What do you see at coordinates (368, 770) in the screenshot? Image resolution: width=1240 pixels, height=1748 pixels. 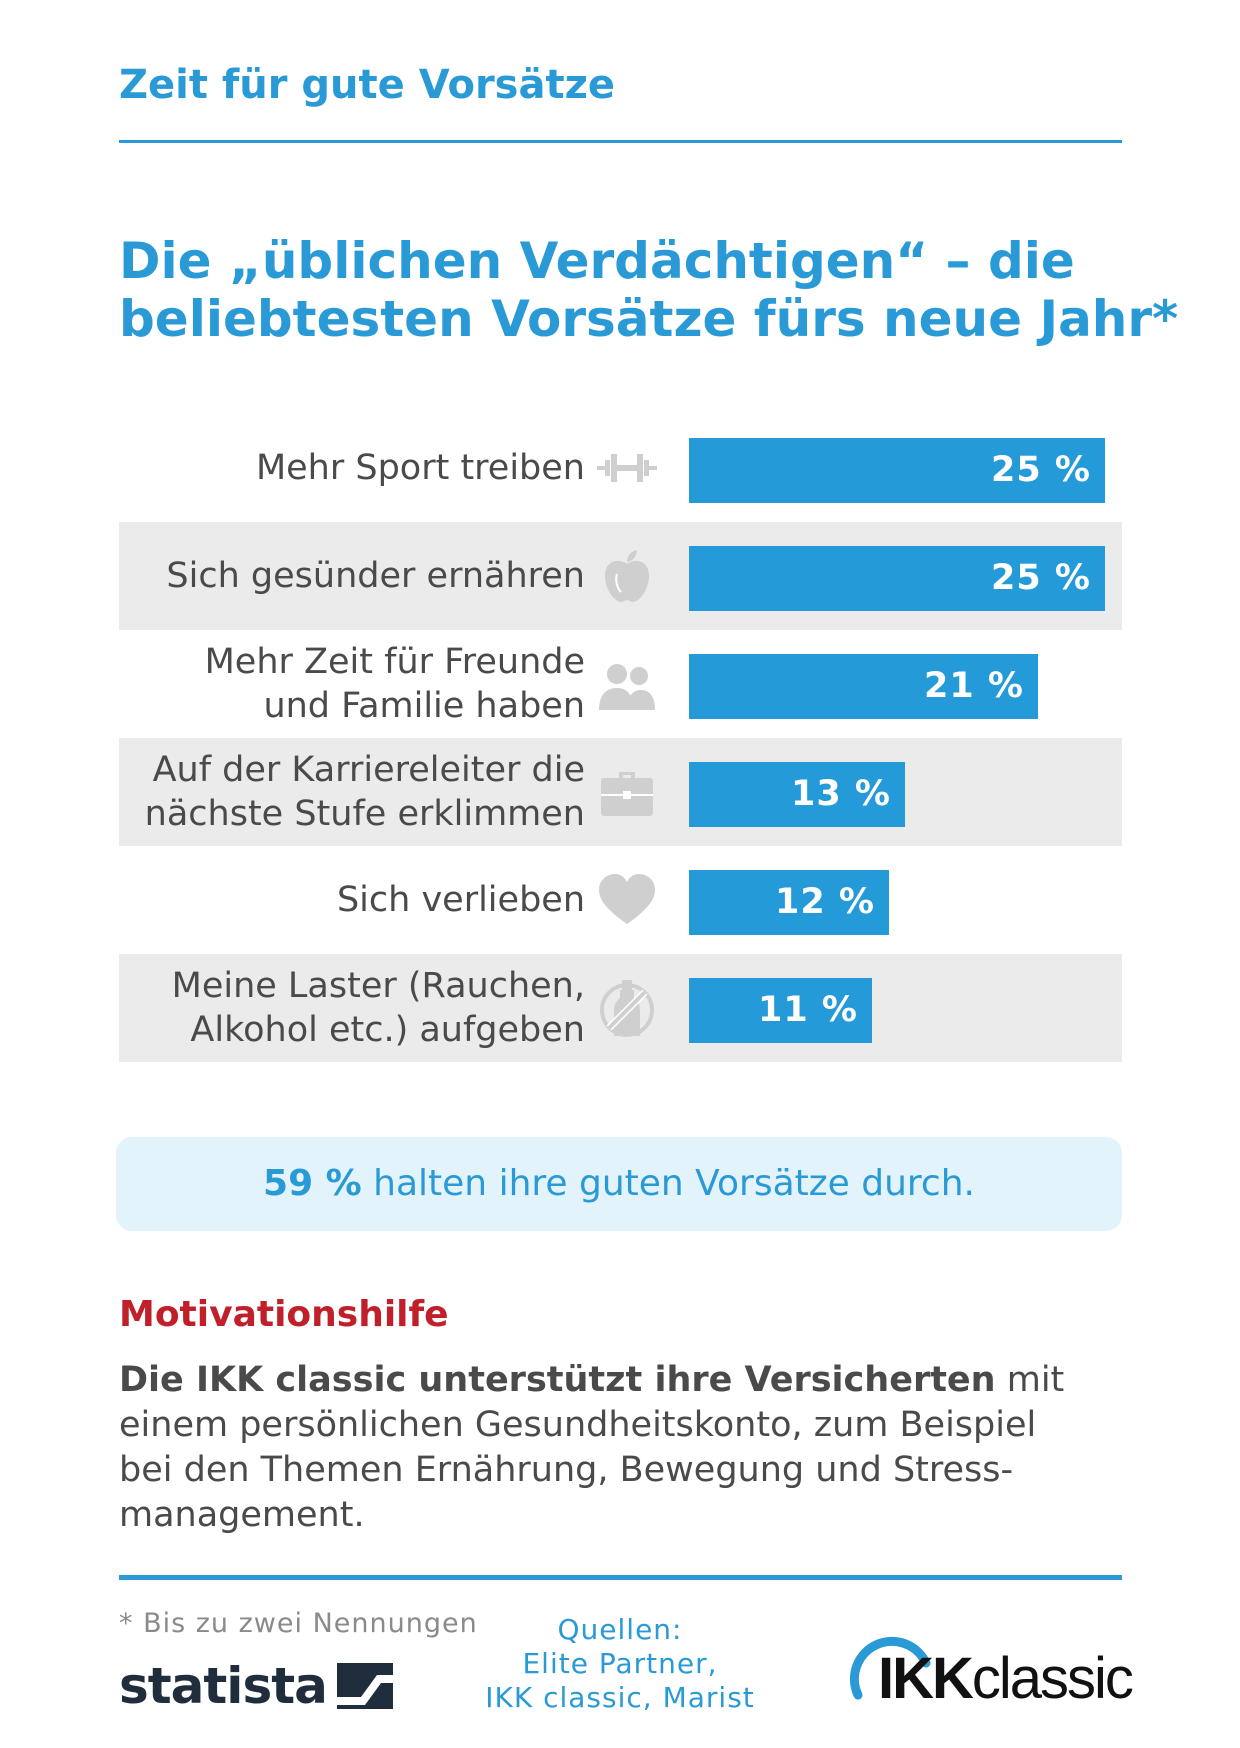 I see `category-label-line: Auf der Karriereleiter die` at bounding box center [368, 770].